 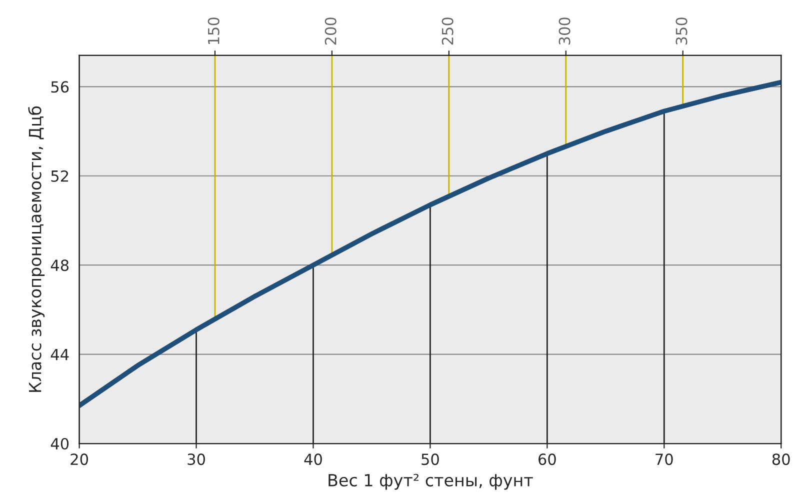 What do you see at coordinates (430, 482) in the screenshot?
I see `x-axis-title: Вес 1 фут² стены, фунт` at bounding box center [430, 482].